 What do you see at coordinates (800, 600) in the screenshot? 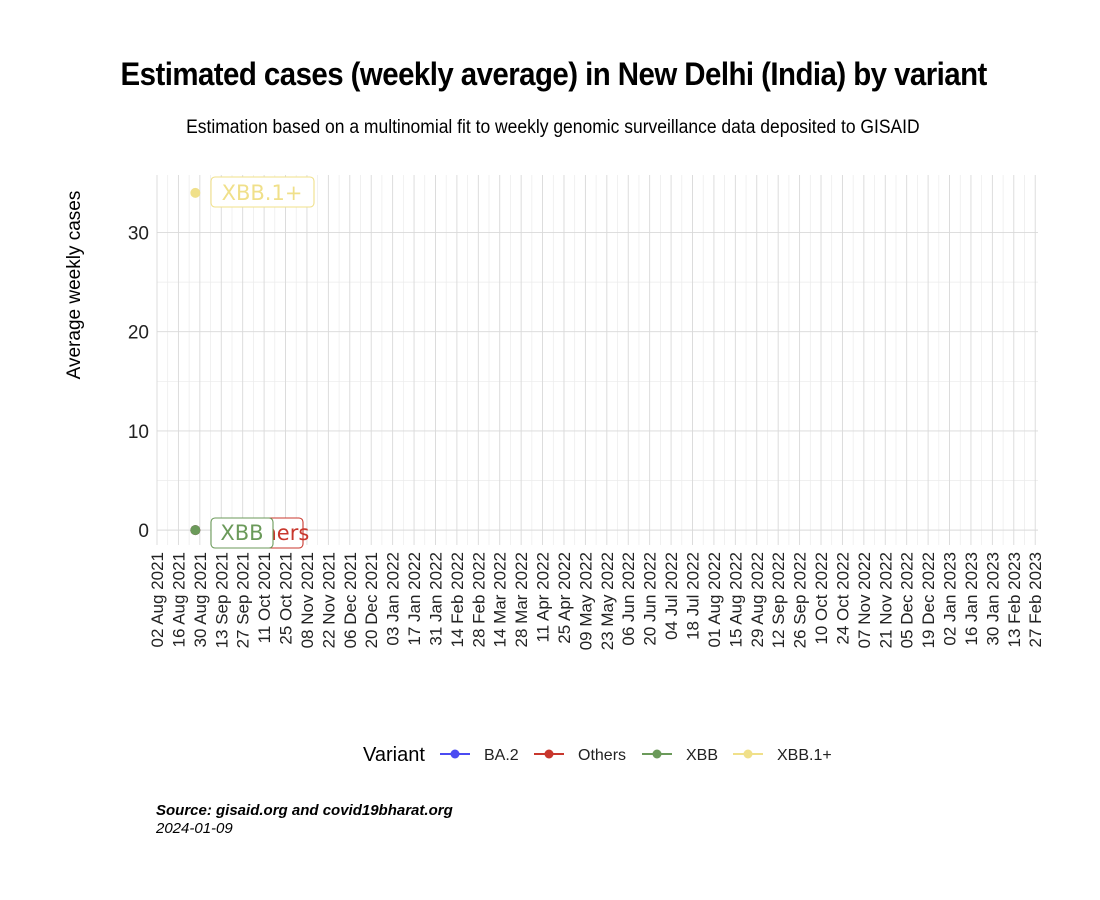
I see `x-tick-label: 26 Sep 2022` at bounding box center [800, 600].